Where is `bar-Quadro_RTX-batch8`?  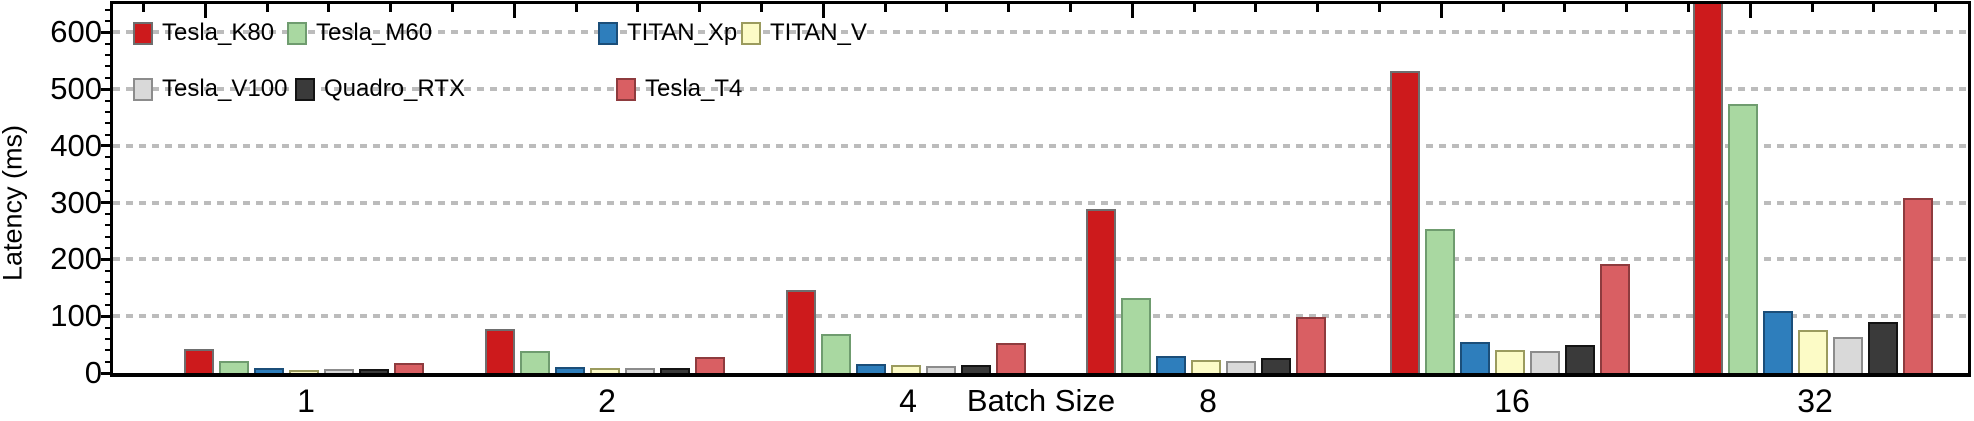 bar-Quadro_RTX-batch8 is located at coordinates (1275, 365).